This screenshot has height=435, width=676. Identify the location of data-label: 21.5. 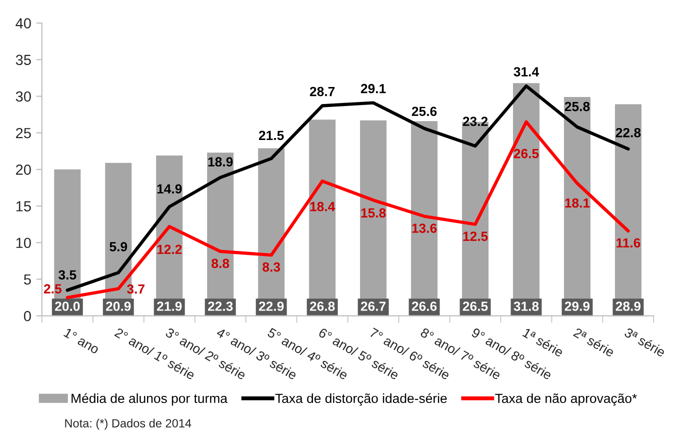
(271, 135).